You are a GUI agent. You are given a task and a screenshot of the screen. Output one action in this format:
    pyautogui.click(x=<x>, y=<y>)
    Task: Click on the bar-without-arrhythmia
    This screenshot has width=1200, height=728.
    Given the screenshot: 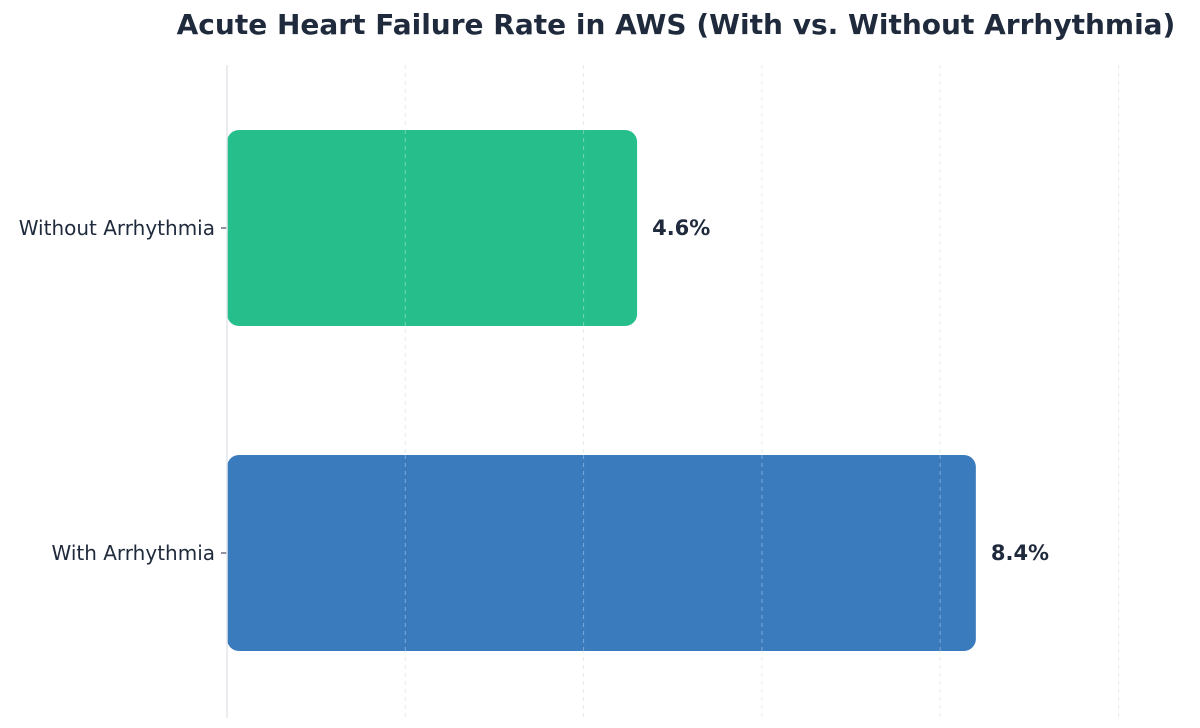 What is the action you would take?
    pyautogui.click(x=432, y=228)
    